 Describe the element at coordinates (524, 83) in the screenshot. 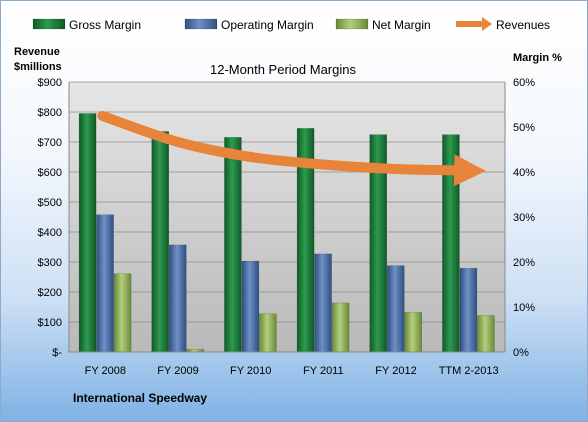

I see `right-tick-label: 60%` at that location.